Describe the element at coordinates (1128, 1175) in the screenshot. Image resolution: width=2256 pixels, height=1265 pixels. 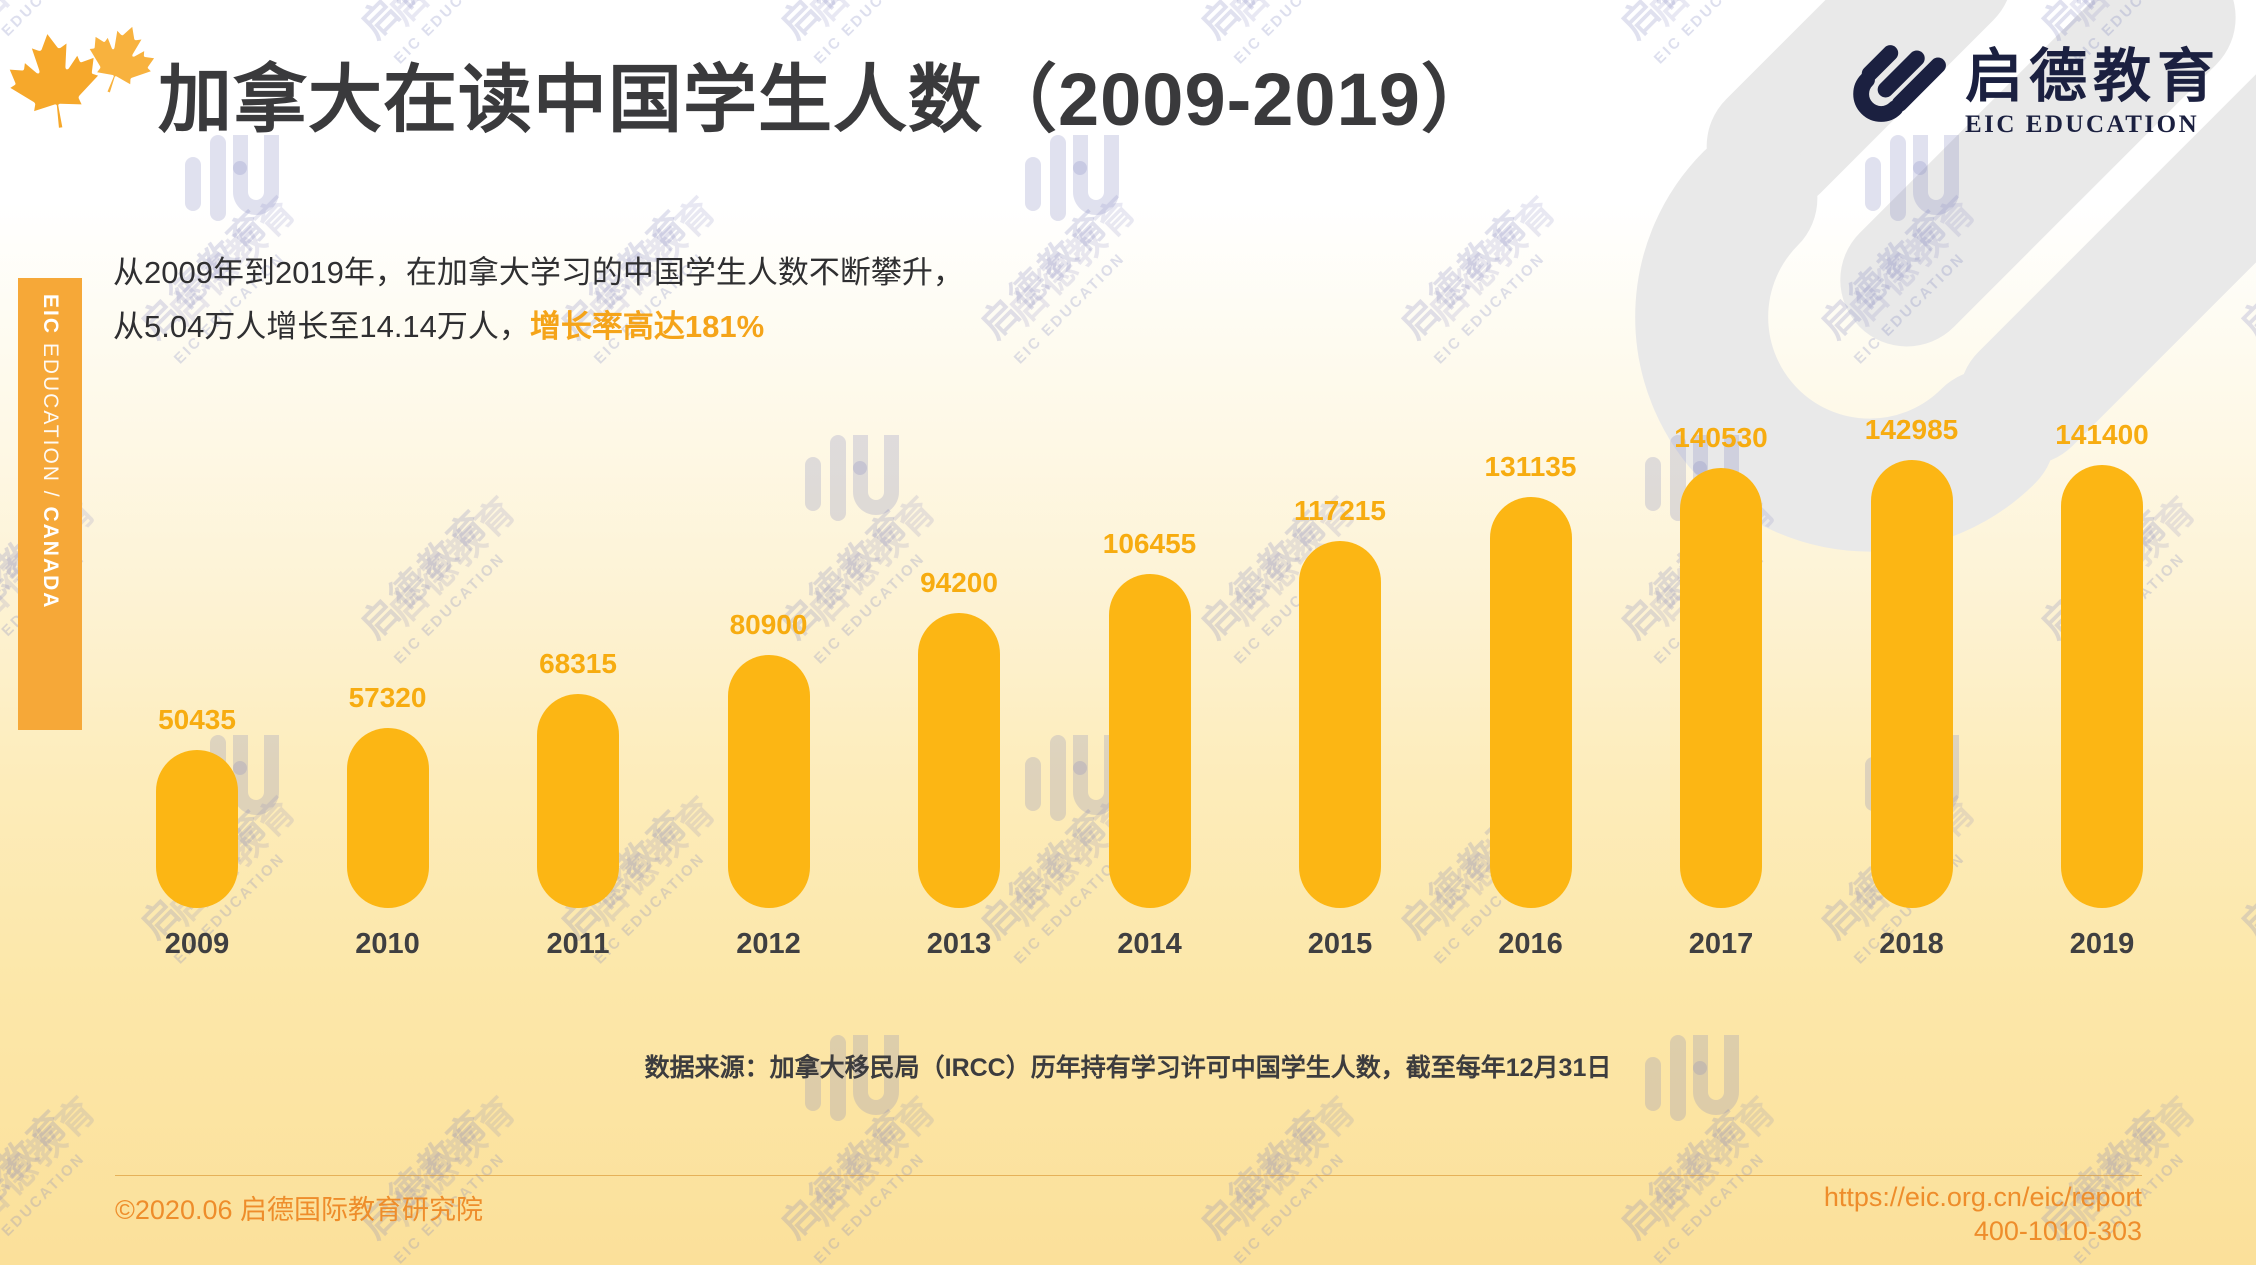
I see `footer-divider` at that location.